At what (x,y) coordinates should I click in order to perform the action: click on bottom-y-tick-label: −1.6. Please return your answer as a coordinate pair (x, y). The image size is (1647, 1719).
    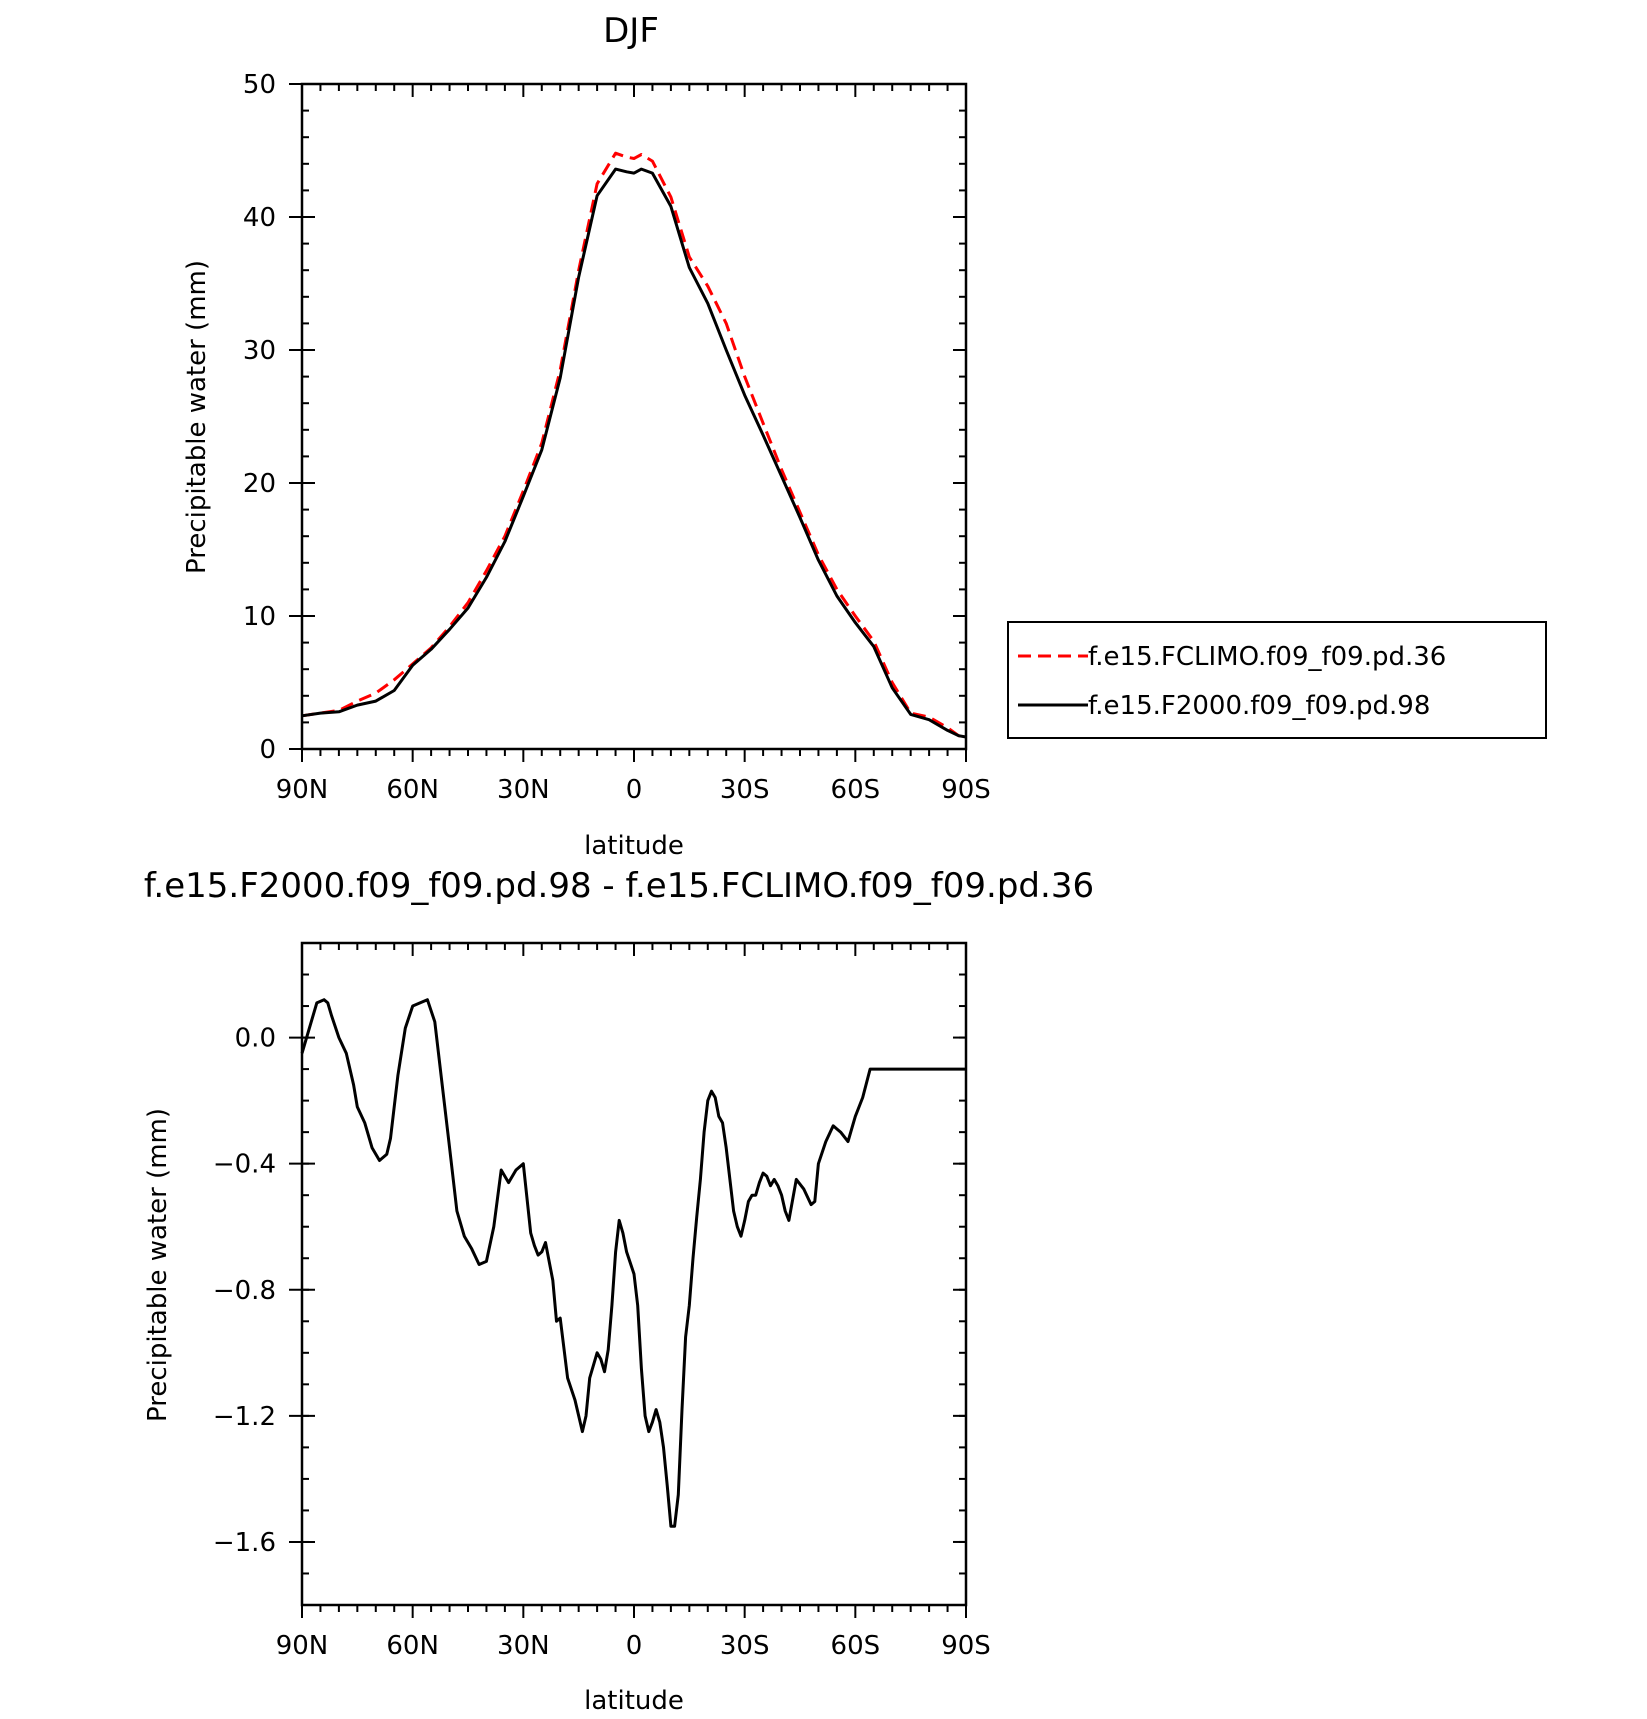
    Looking at the image, I should click on (244, 1543).